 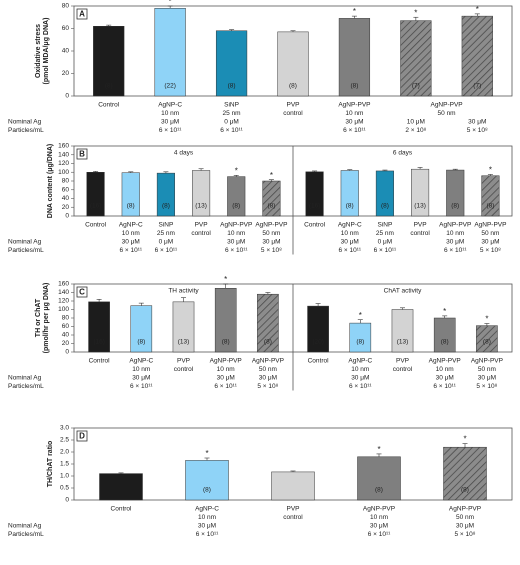 What do you see at coordinates (64, 464) in the screenshot?
I see `y-tick-label: 1.5` at bounding box center [64, 464].